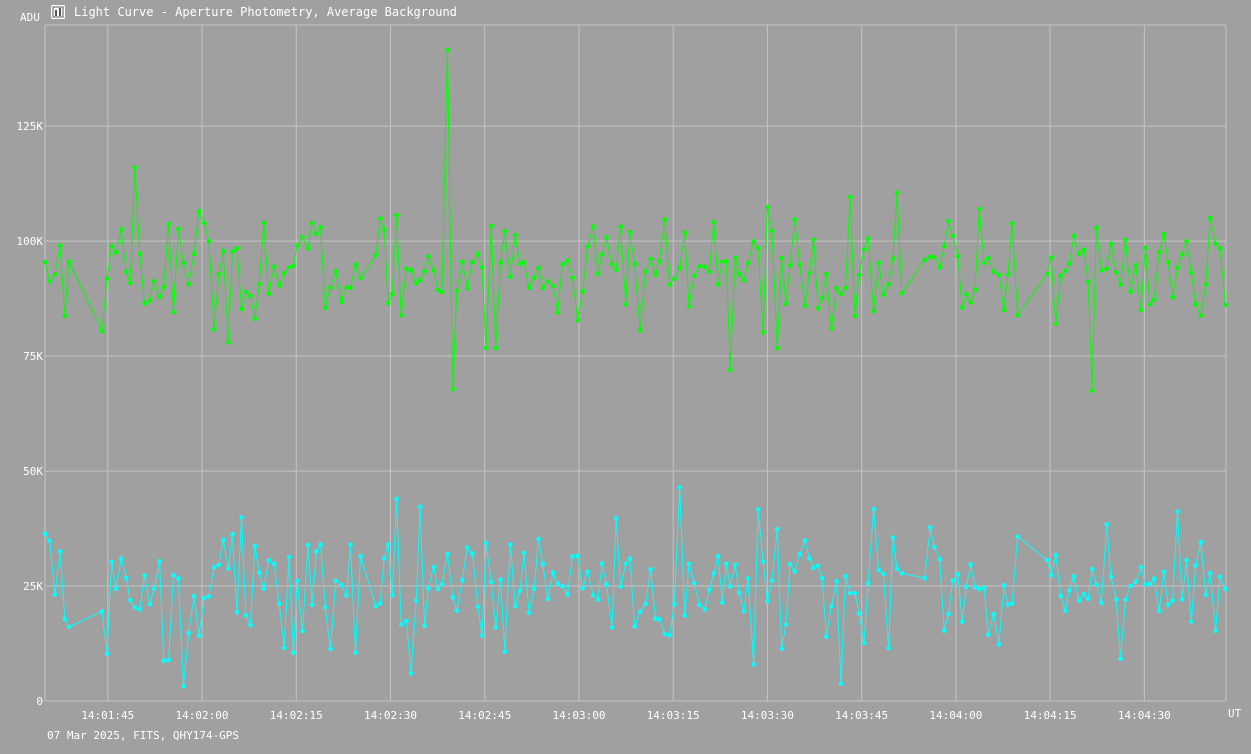  Describe the element at coordinates (673, 715) in the screenshot. I see `x-tick-label: 14:03:15` at that location.